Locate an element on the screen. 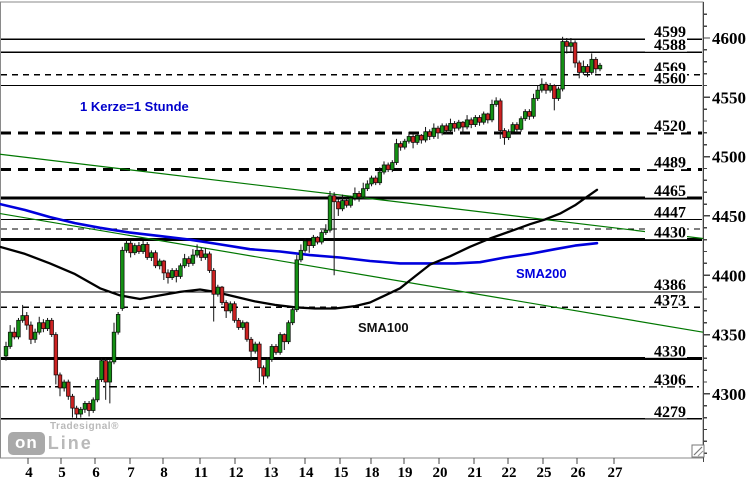 This screenshot has width=750, height=480. resize-handle-icon is located at coordinates (698, 451).